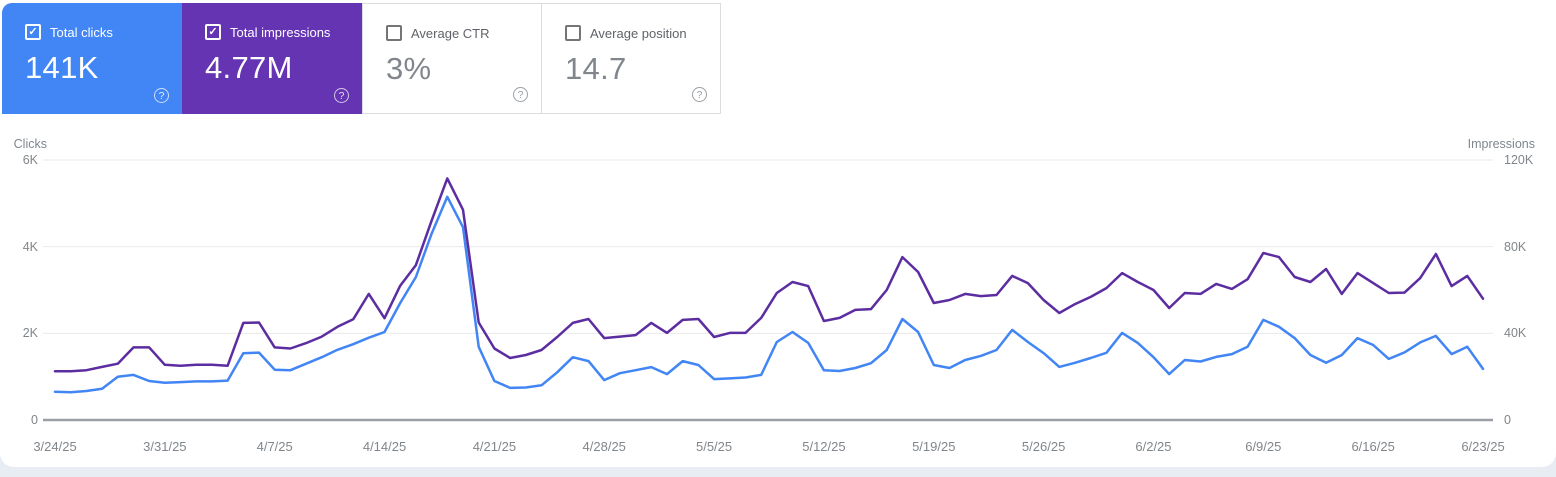 The height and width of the screenshot is (477, 1556). I want to click on x-axis-tick-label: 6/9/25, so click(1263, 446).